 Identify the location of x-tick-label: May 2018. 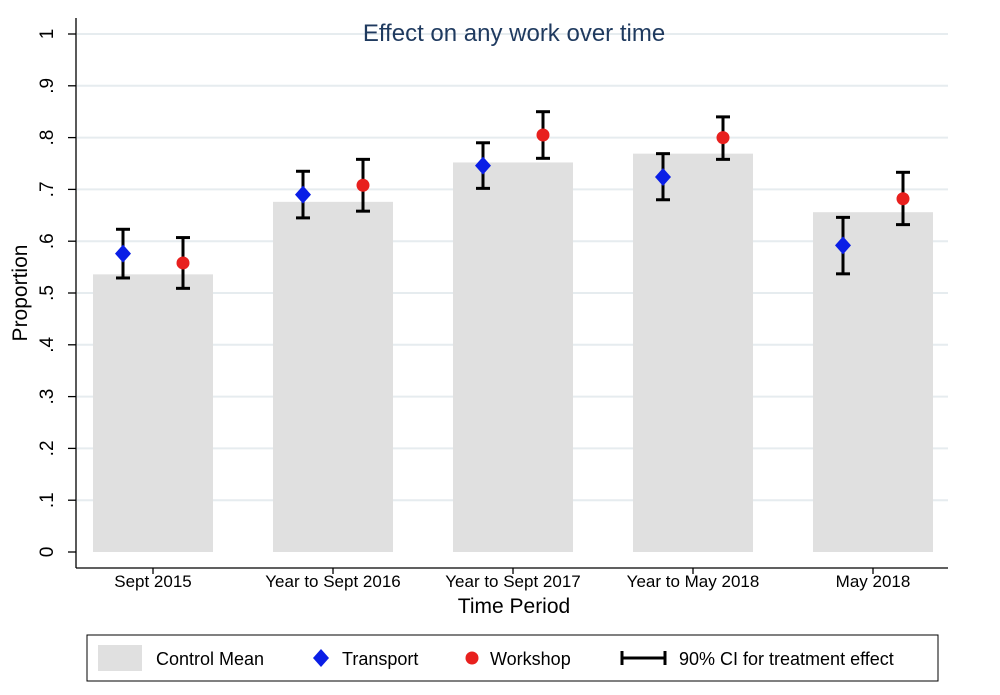
(873, 581).